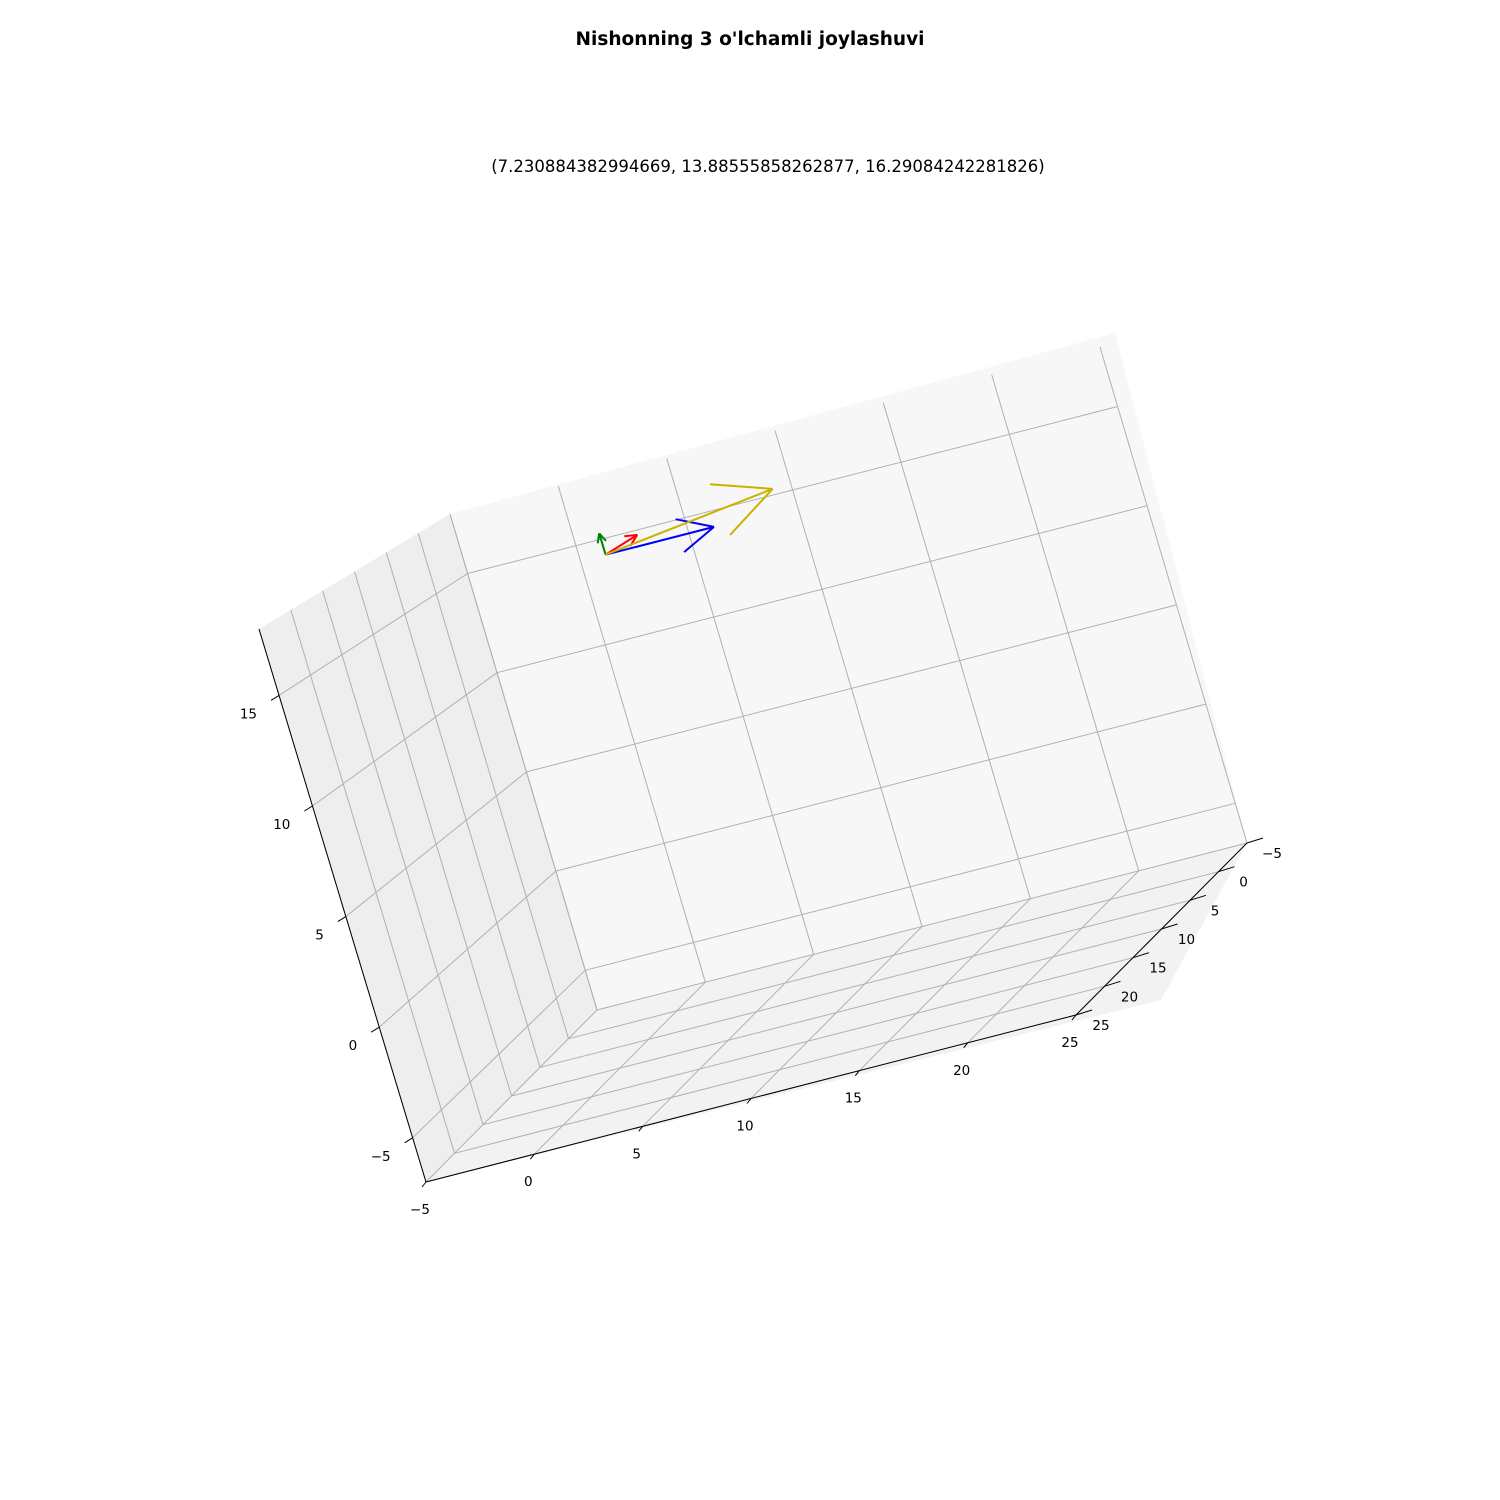 The width and height of the screenshot is (1500, 1500). What do you see at coordinates (636, 1154) in the screenshot?
I see `x-tick-label: 5` at bounding box center [636, 1154].